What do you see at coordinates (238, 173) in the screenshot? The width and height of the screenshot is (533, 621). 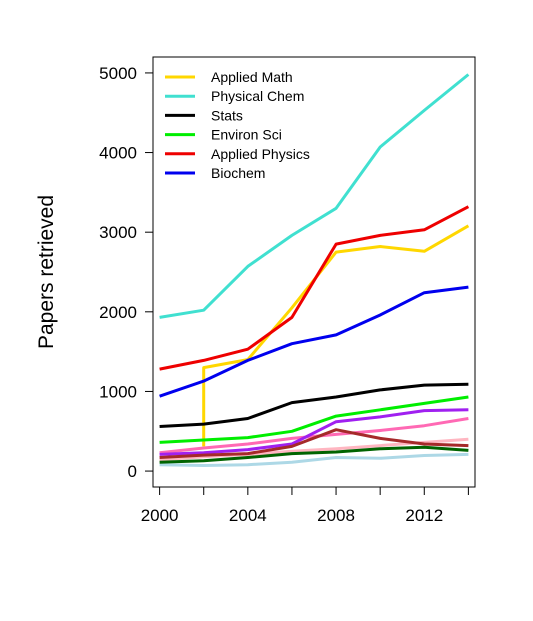 I see `legend-label: Biochem` at bounding box center [238, 173].